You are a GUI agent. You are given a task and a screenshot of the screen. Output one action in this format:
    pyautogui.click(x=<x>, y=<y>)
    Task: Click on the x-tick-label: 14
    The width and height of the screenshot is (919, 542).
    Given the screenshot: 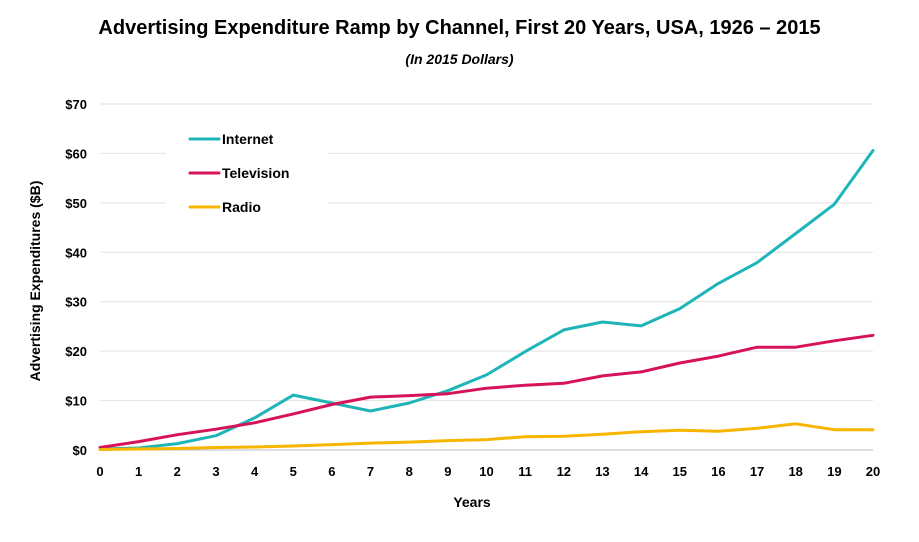 What is the action you would take?
    pyautogui.click(x=641, y=471)
    